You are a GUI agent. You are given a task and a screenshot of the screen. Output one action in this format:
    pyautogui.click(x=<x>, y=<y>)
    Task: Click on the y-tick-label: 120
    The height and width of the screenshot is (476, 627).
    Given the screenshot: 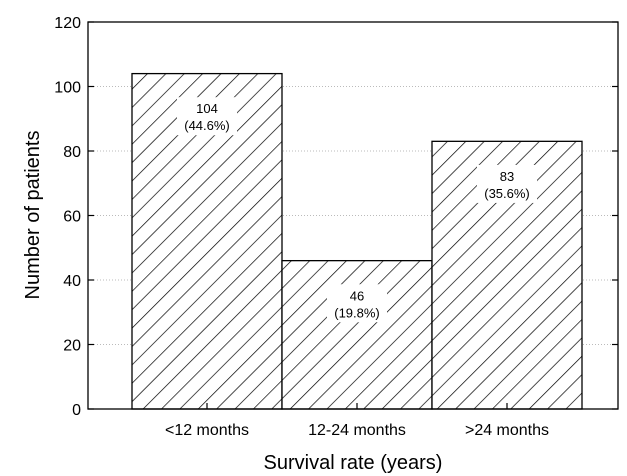 What is the action you would take?
    pyautogui.click(x=67, y=23)
    